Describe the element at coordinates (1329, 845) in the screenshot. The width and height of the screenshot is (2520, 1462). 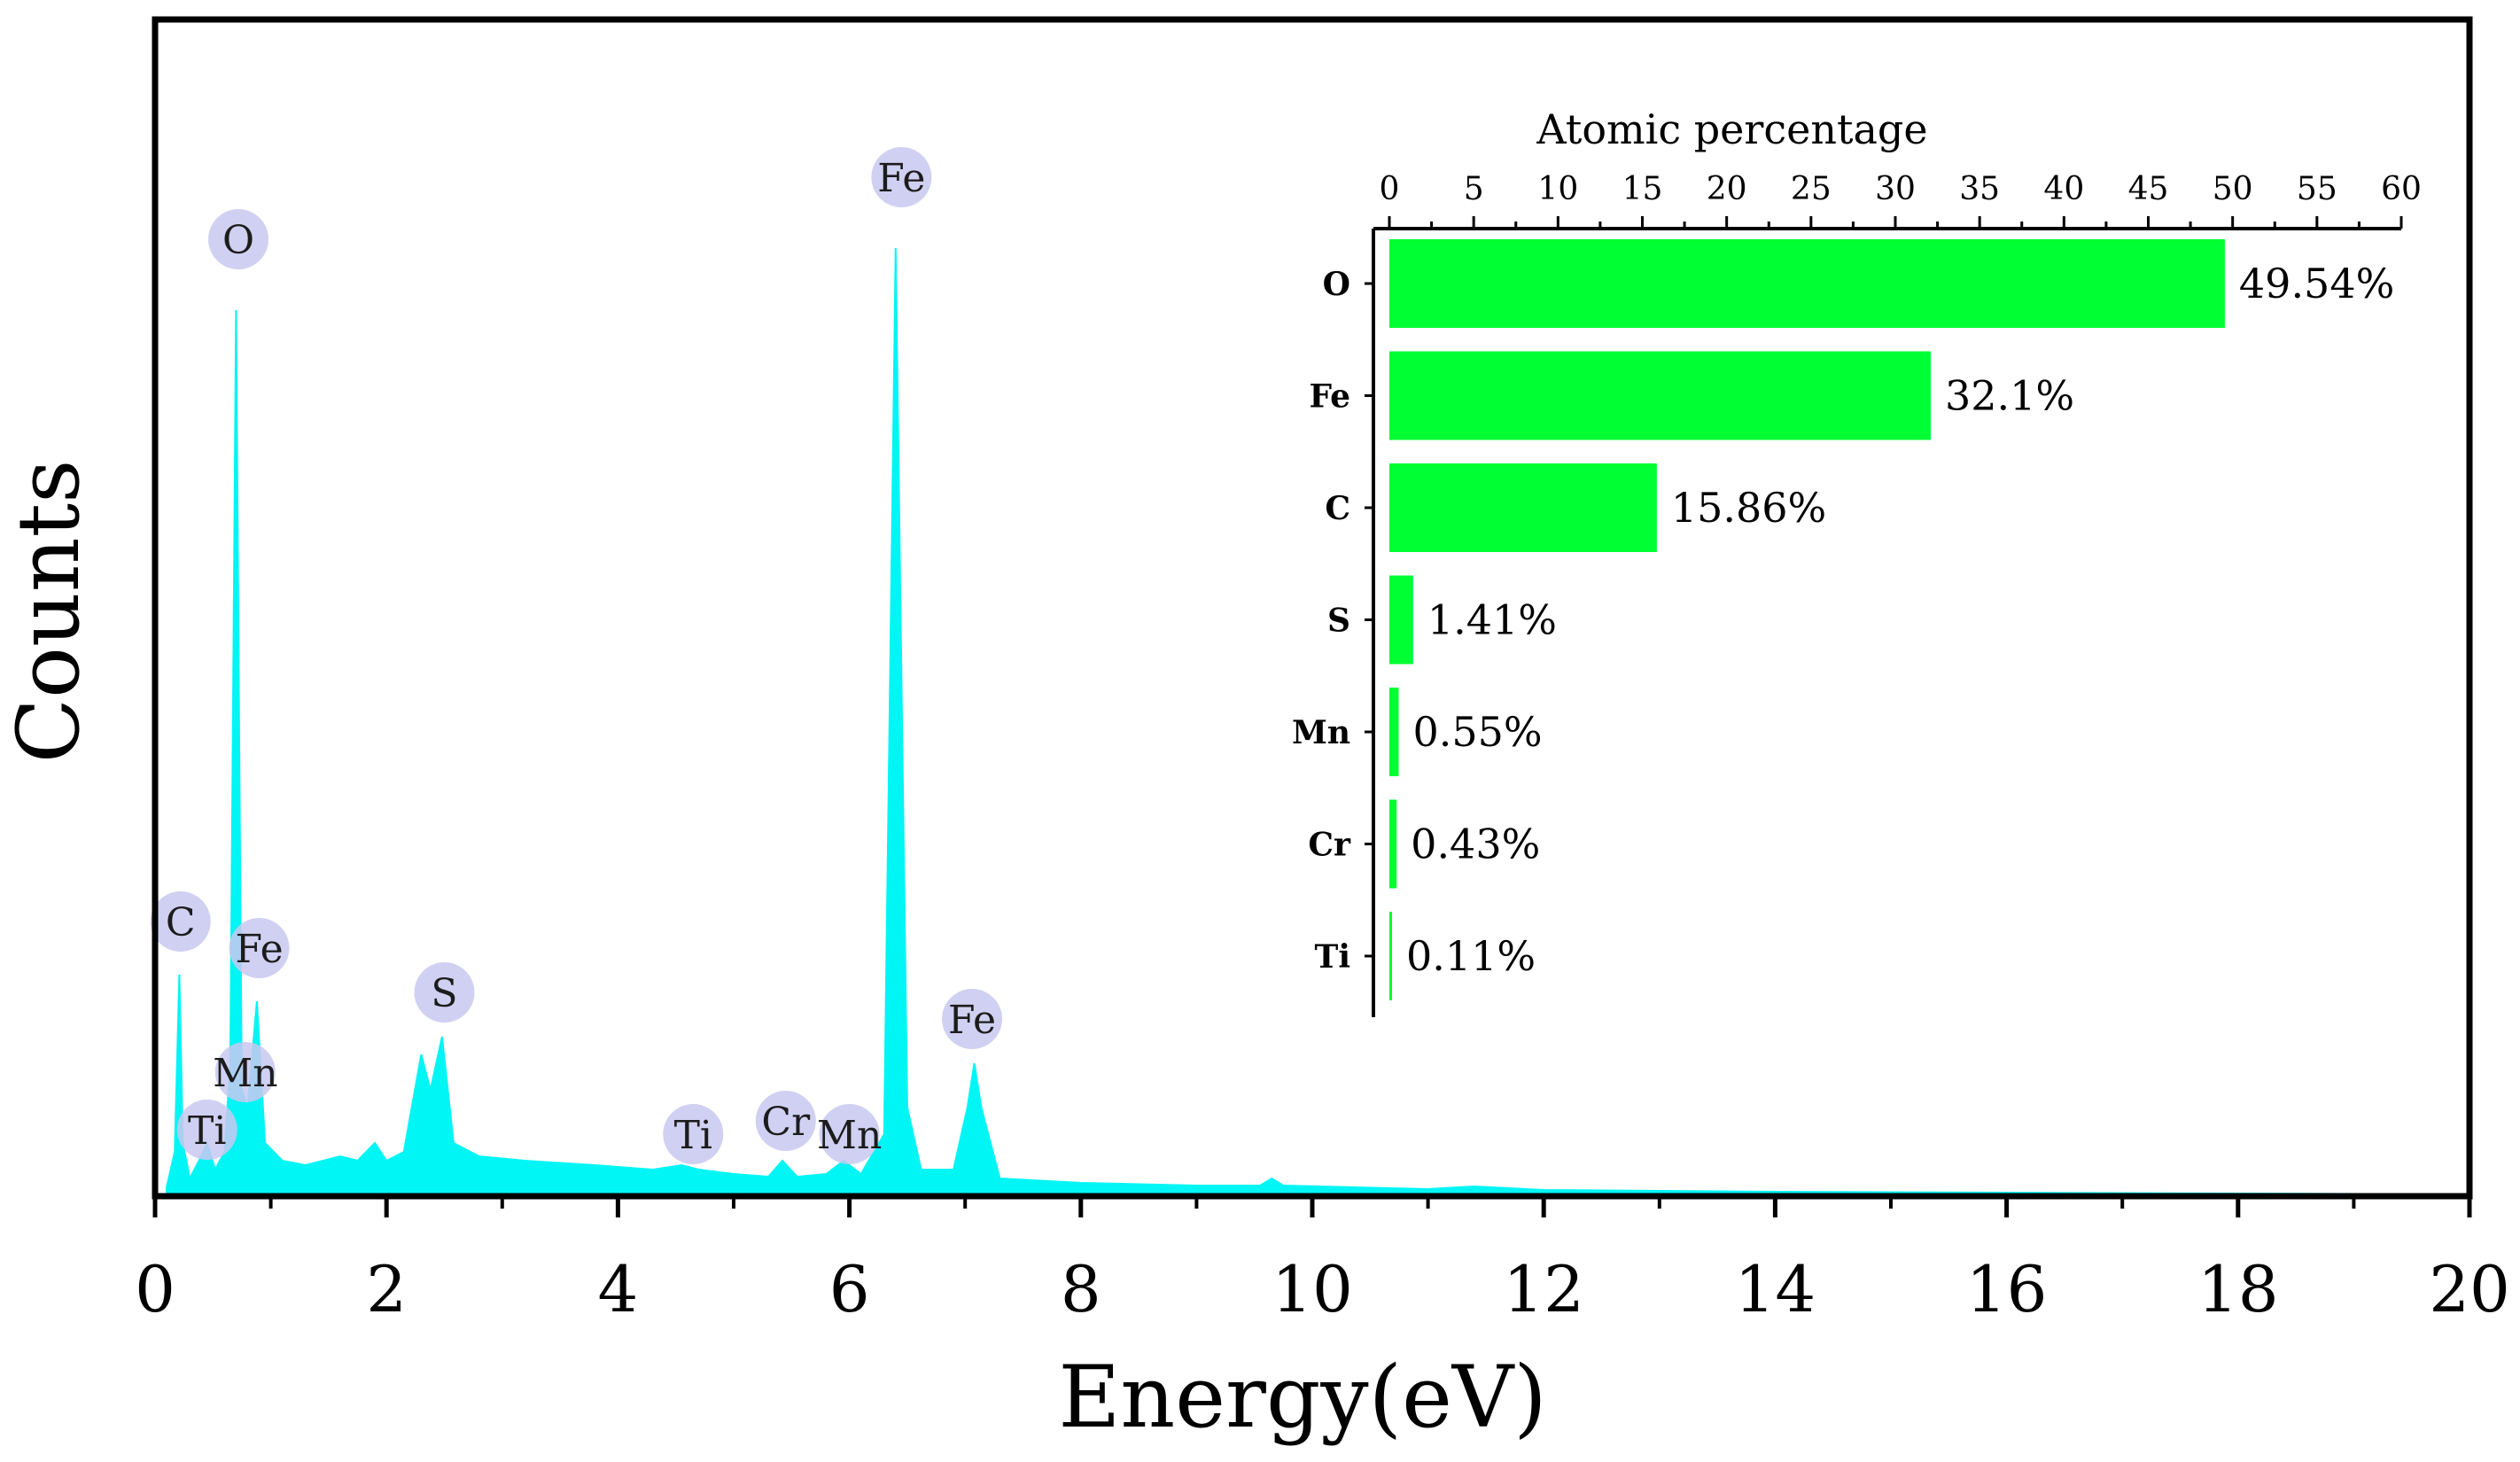
I see `inset-category-label: Cr` at that location.